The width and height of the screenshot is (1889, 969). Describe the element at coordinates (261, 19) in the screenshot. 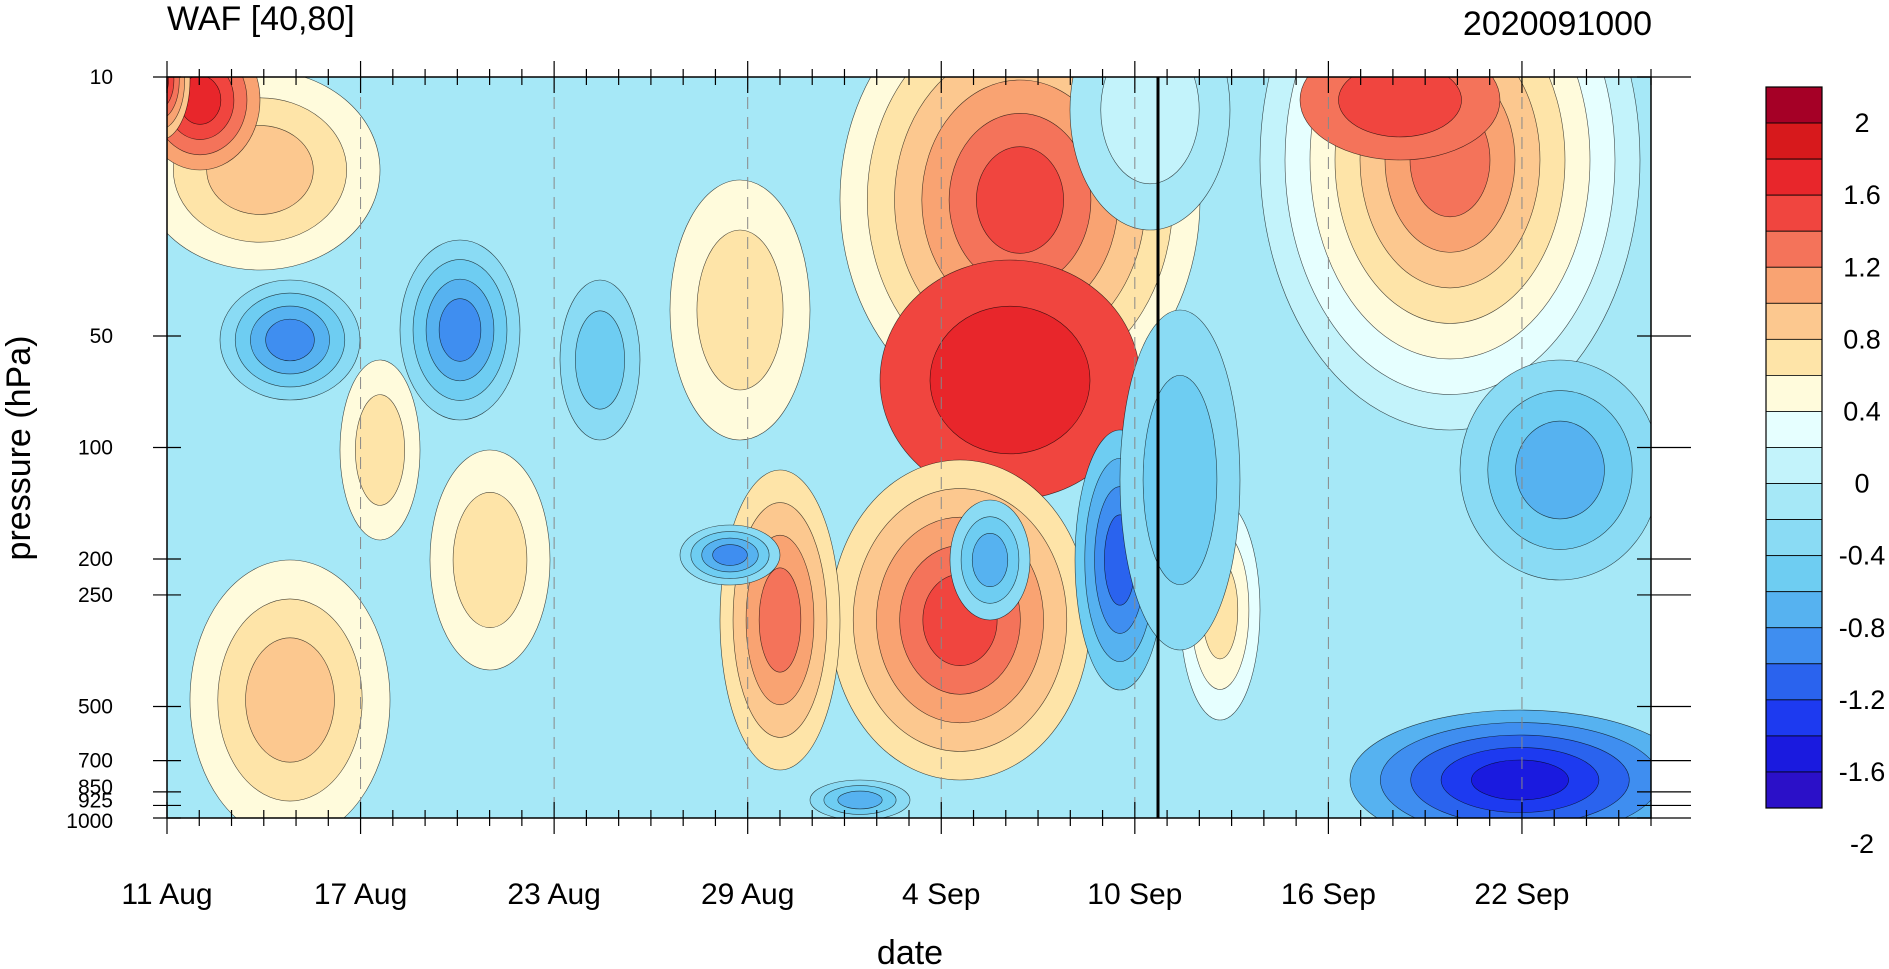

I see `chart-title: WAF [40,80]` at that location.